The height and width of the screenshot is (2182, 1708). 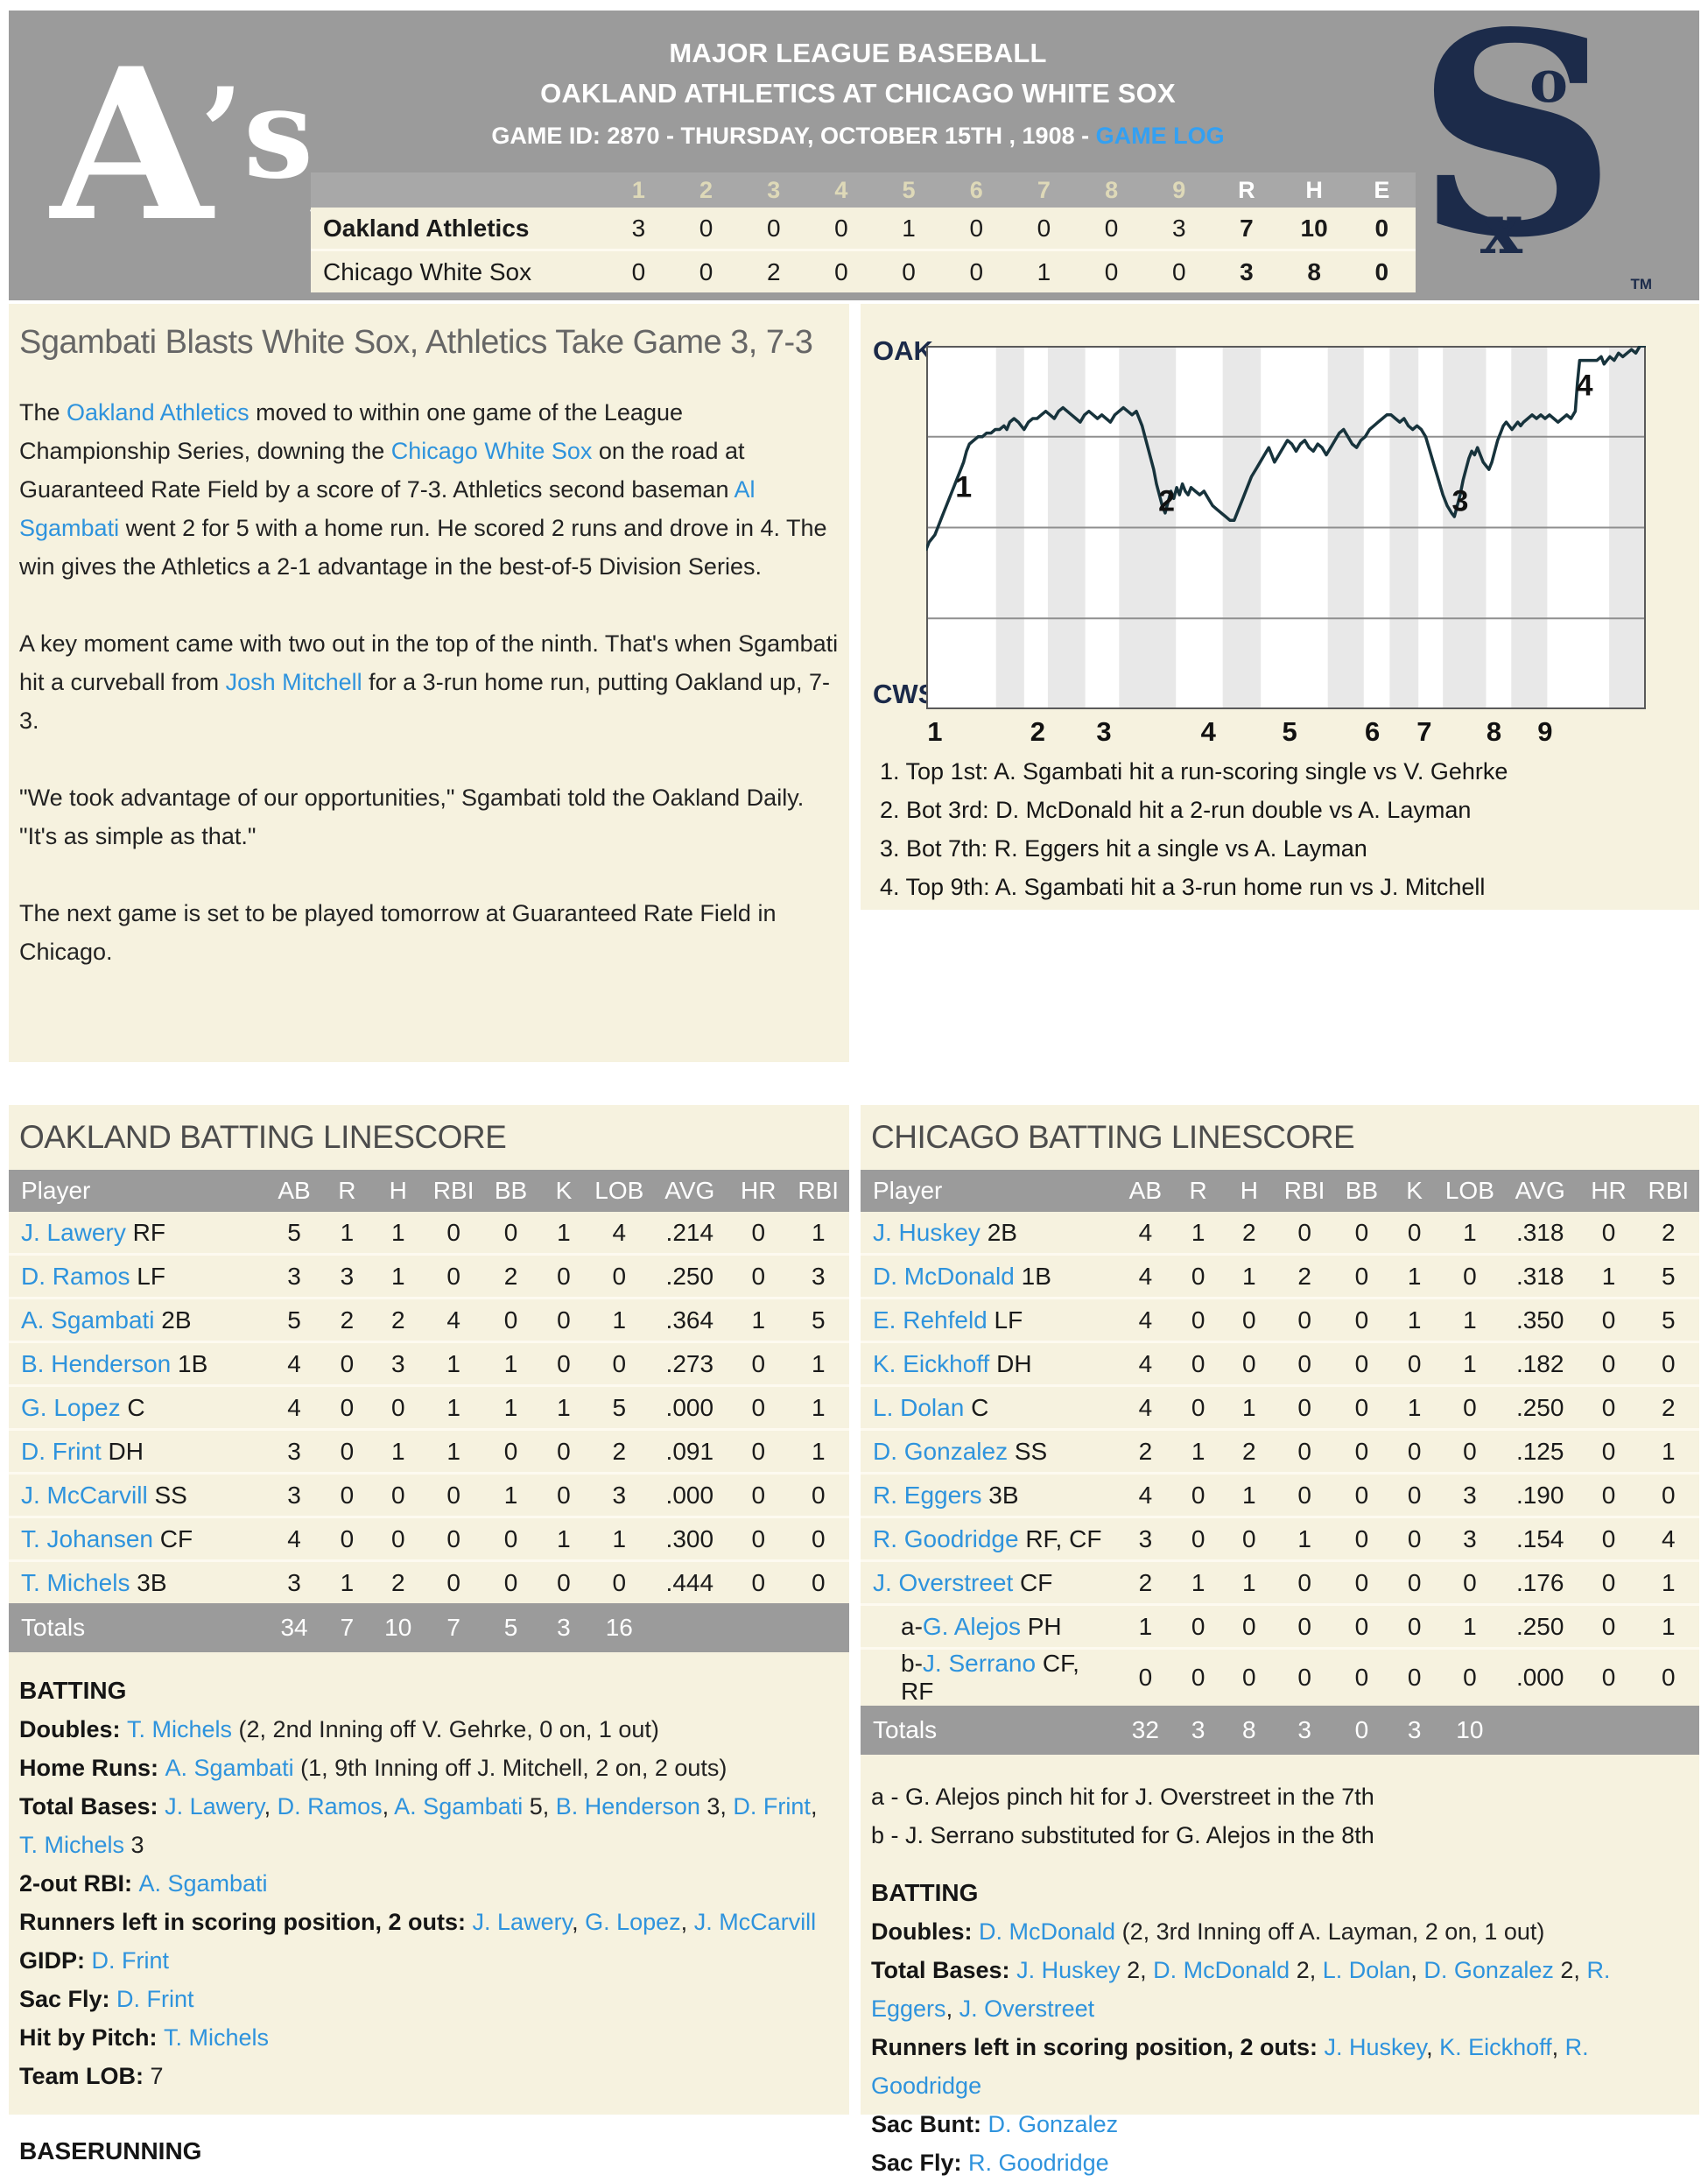 I want to click on batting-col-header: H, so click(x=398, y=1191).